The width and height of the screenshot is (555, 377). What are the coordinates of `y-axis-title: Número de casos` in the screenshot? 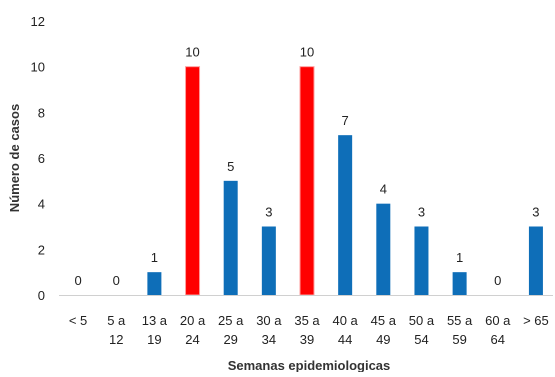 It's located at (14, 158).